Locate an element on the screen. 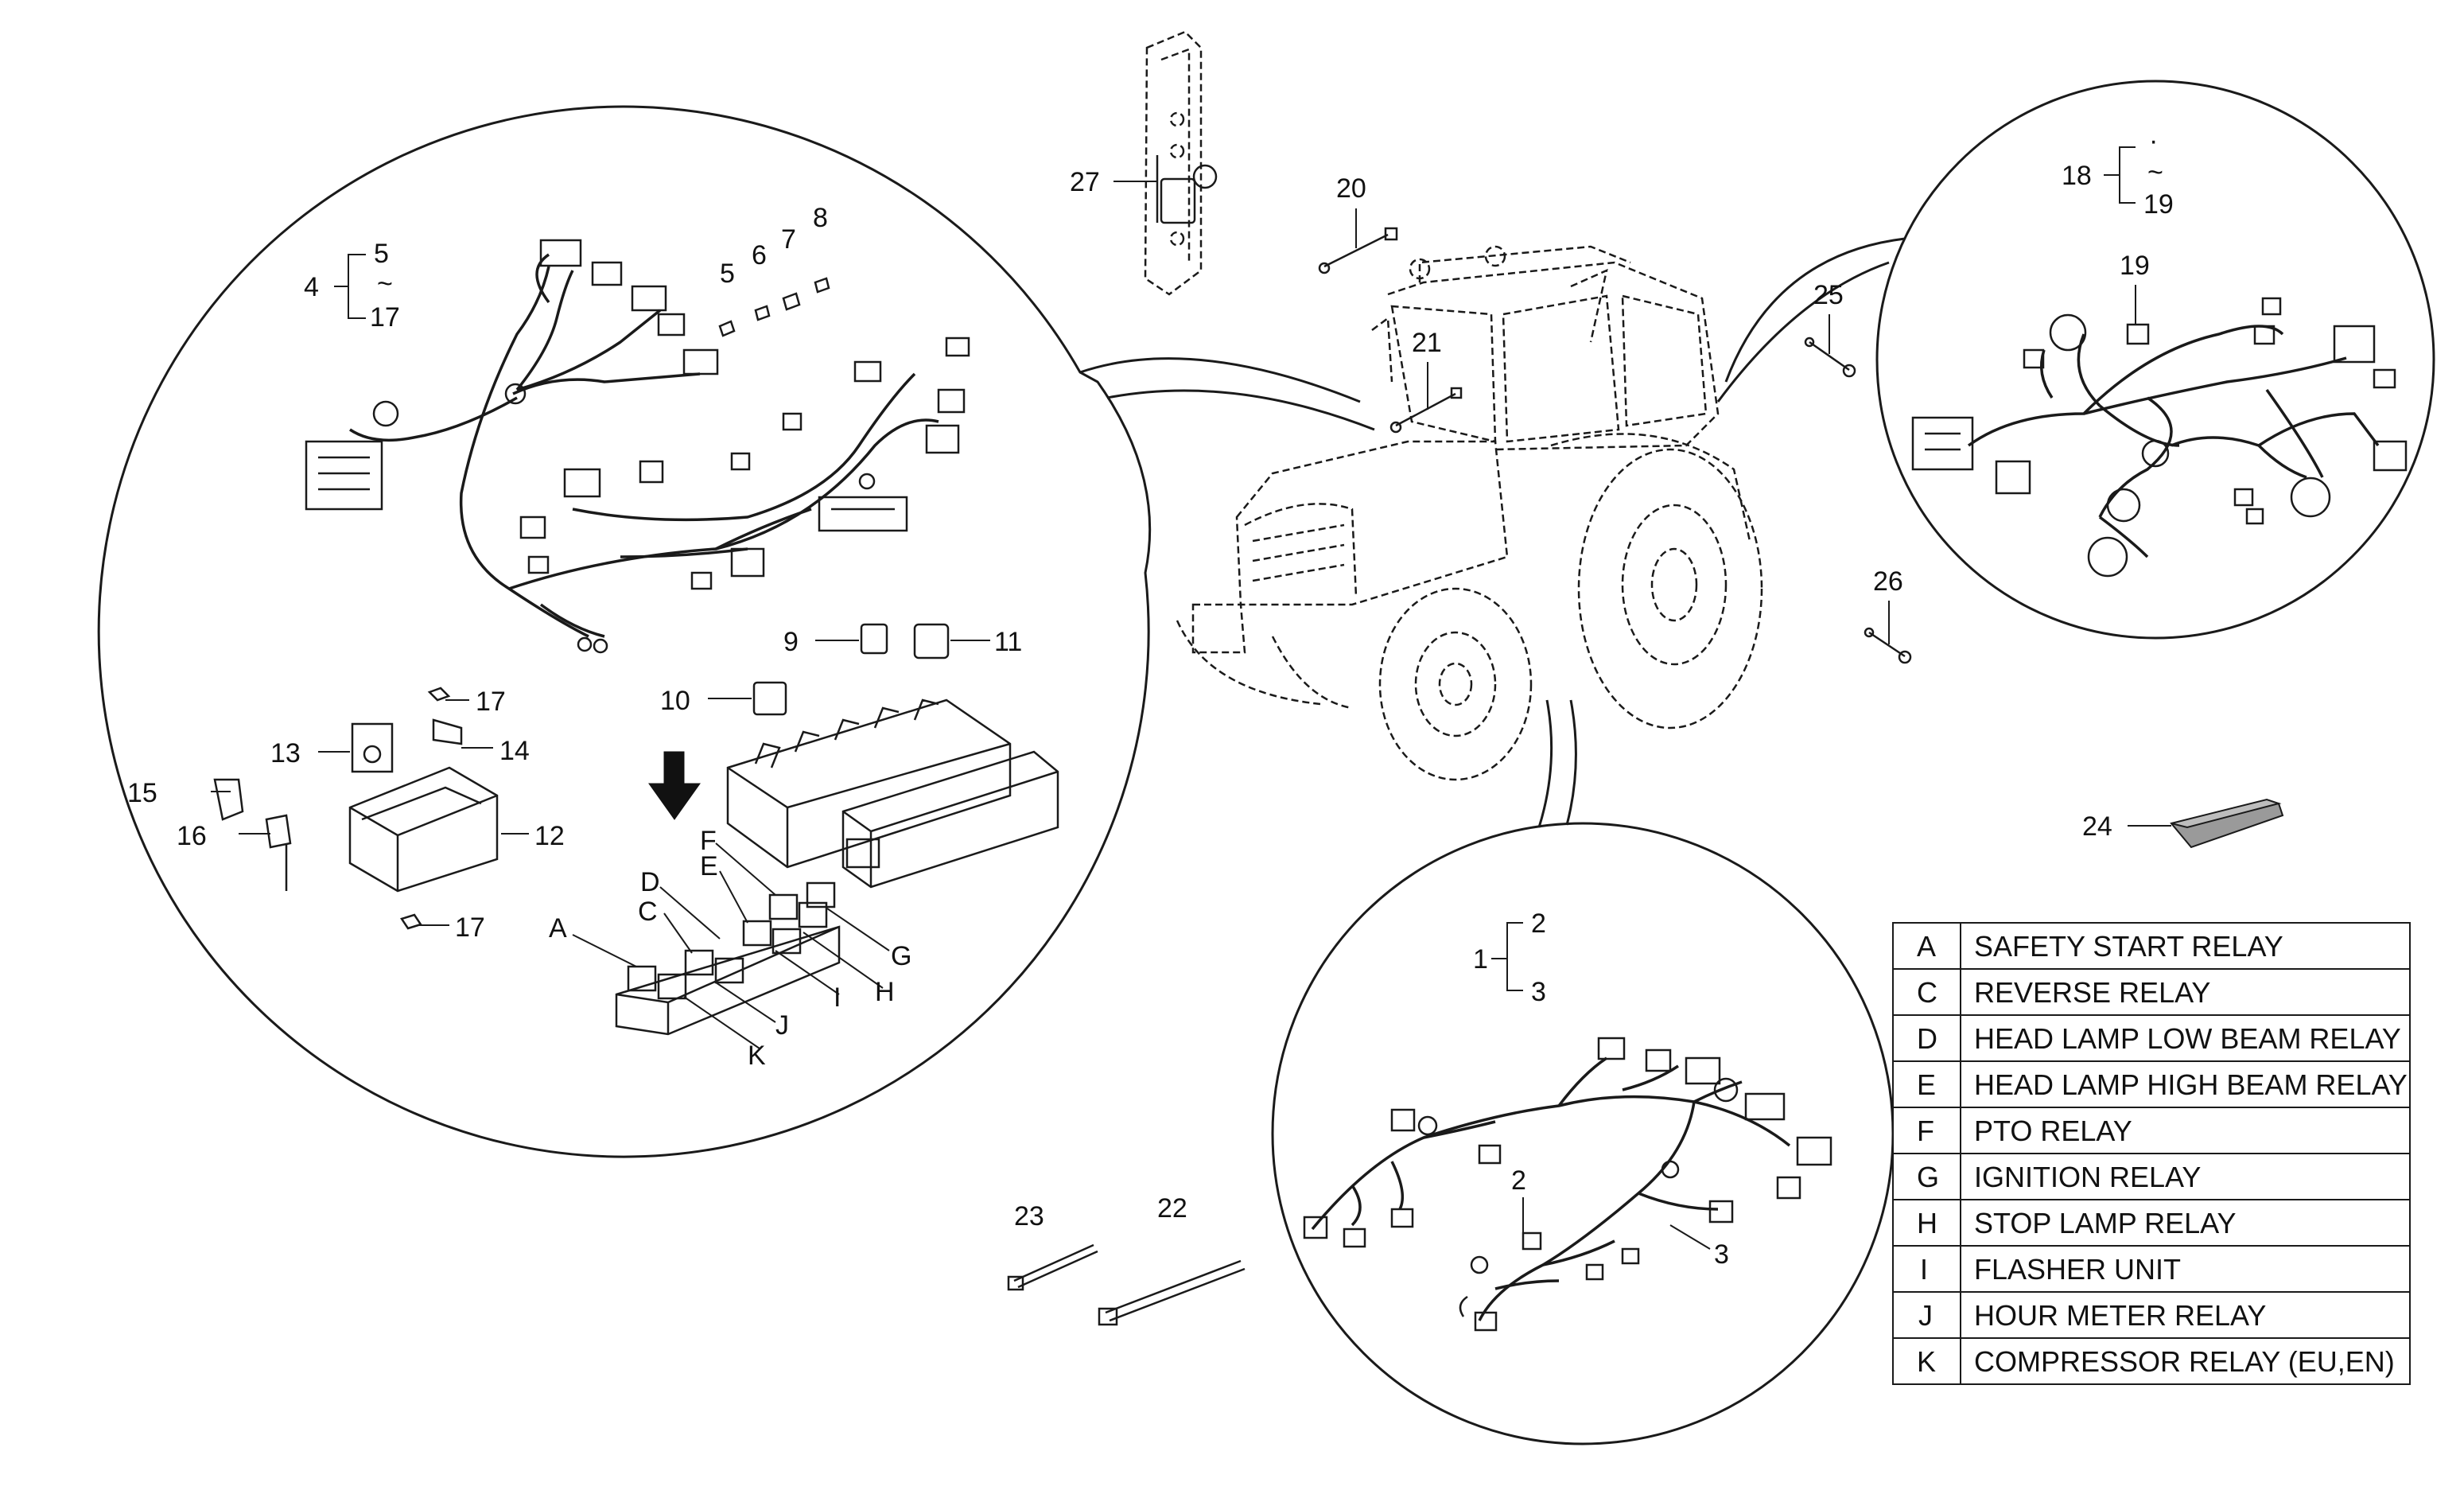 This screenshot has width=2464, height=1494. label-e: E is located at coordinates (709, 866).